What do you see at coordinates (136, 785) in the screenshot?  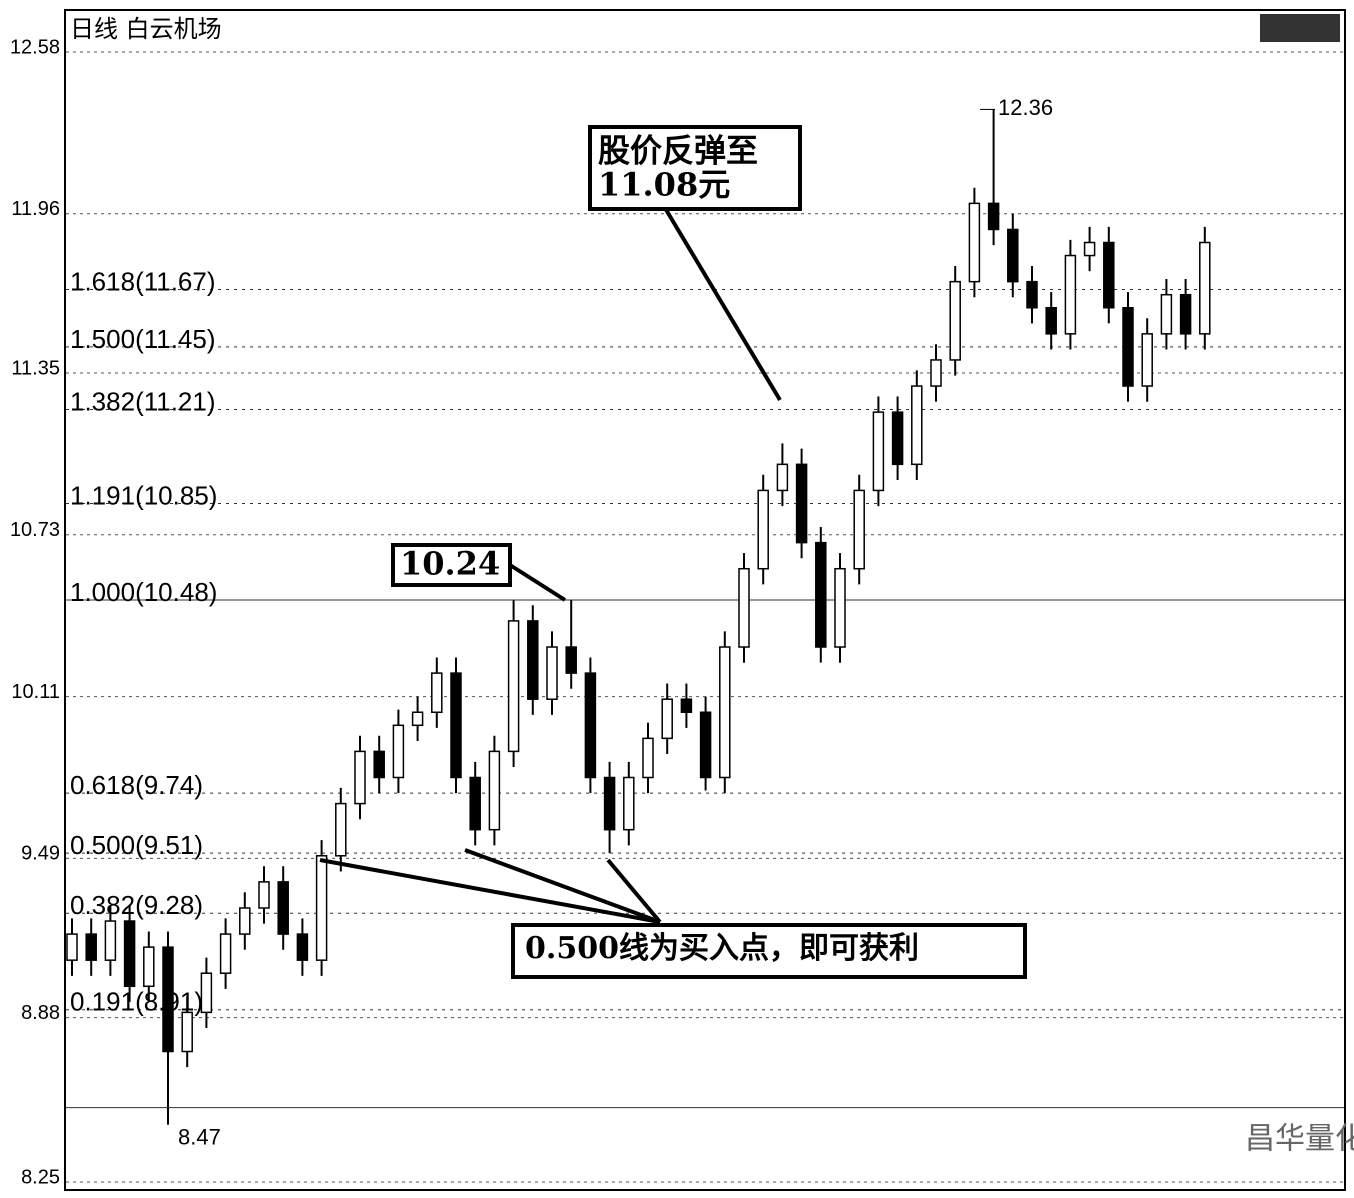 I see `fib-label: 0.618(9.74)` at bounding box center [136, 785].